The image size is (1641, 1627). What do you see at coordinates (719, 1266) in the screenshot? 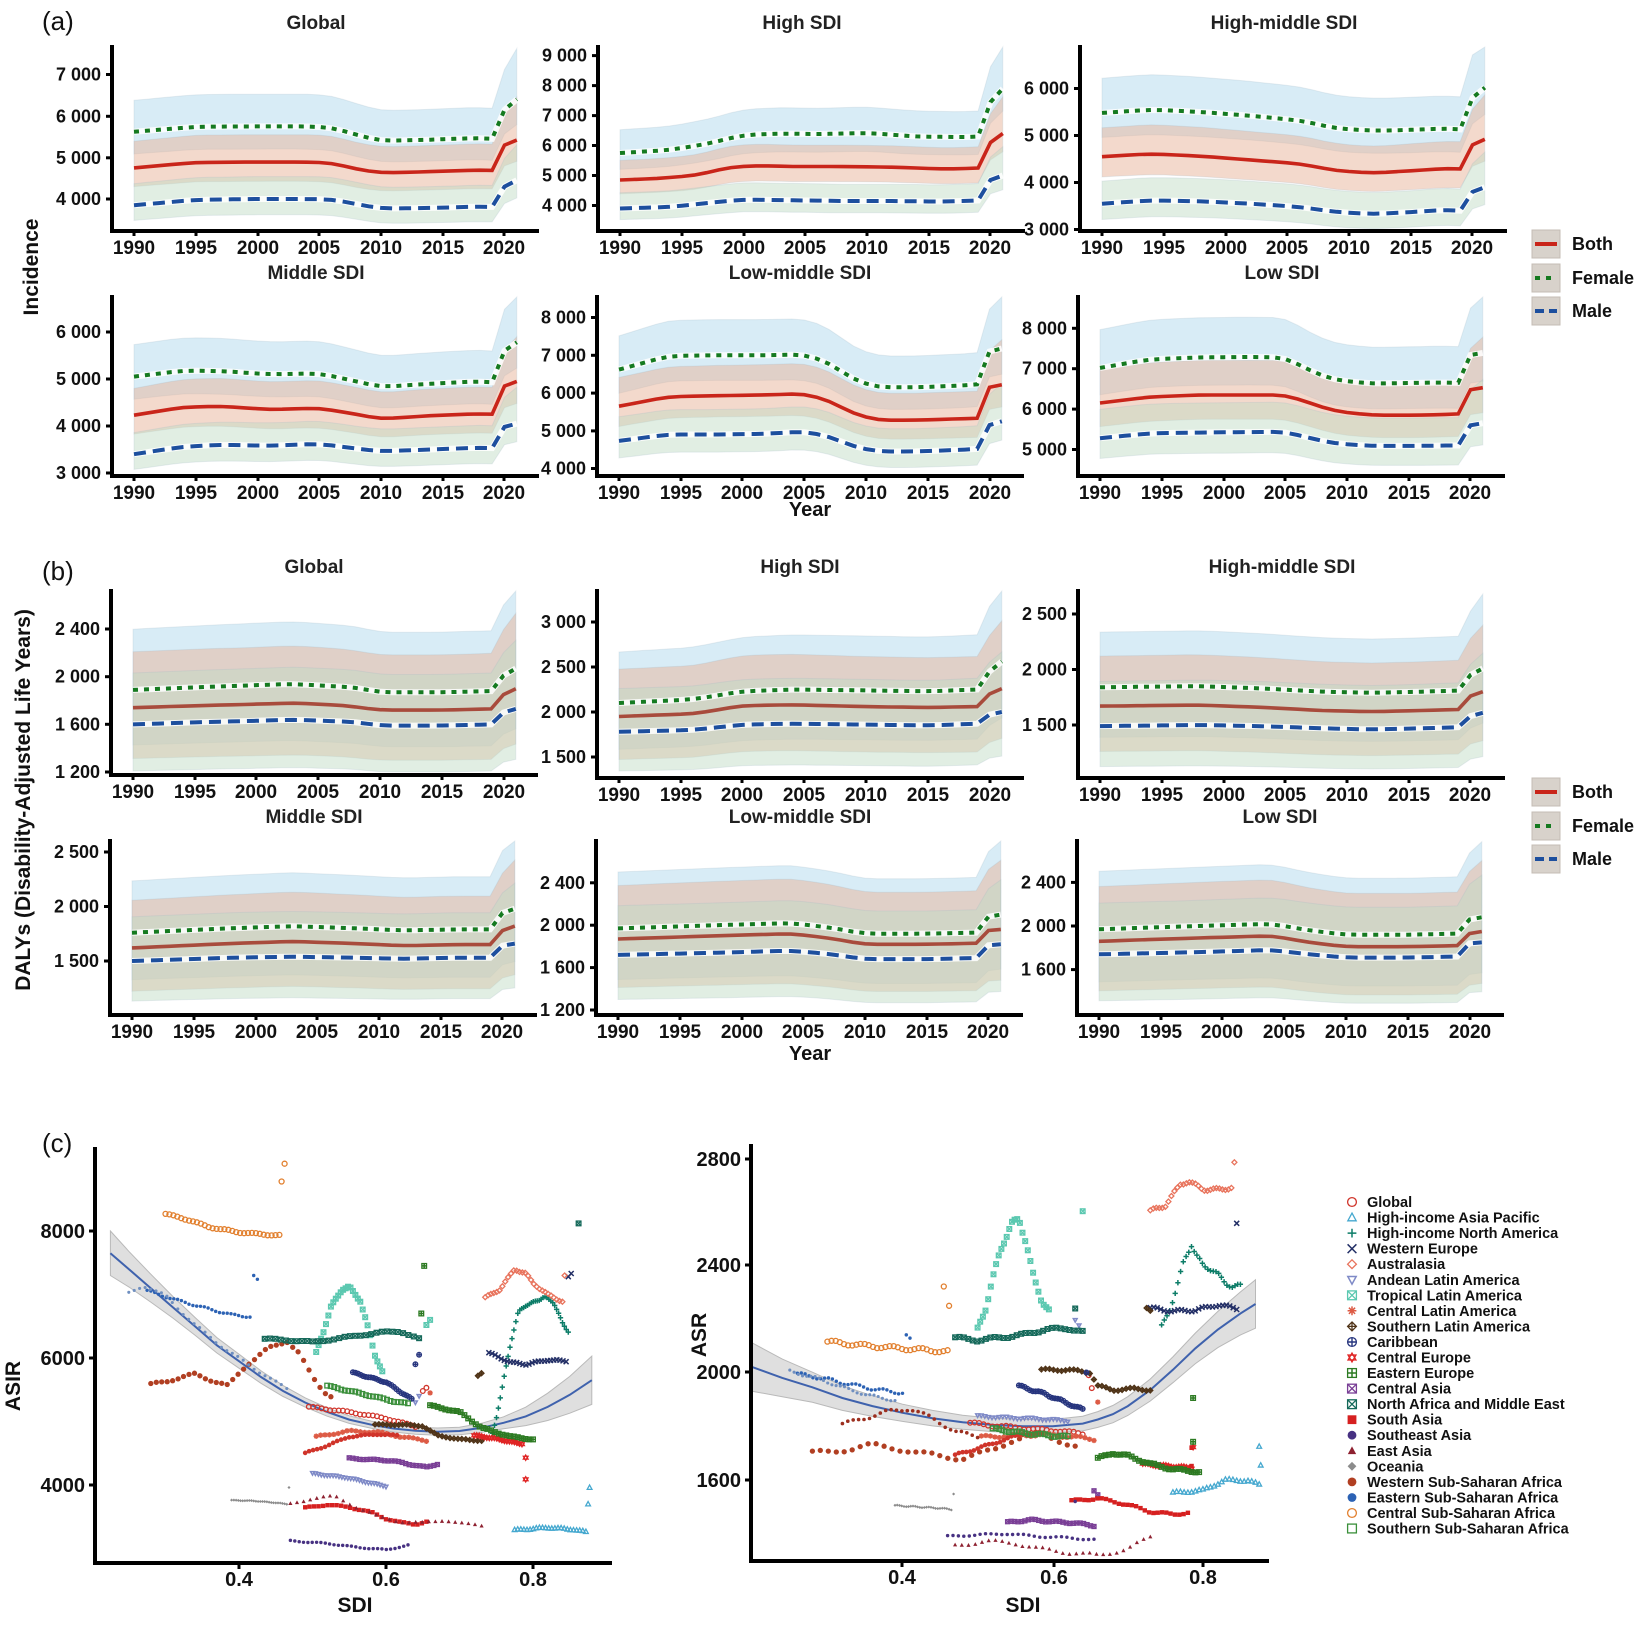
I see `svg-text: 2400` at bounding box center [719, 1266].